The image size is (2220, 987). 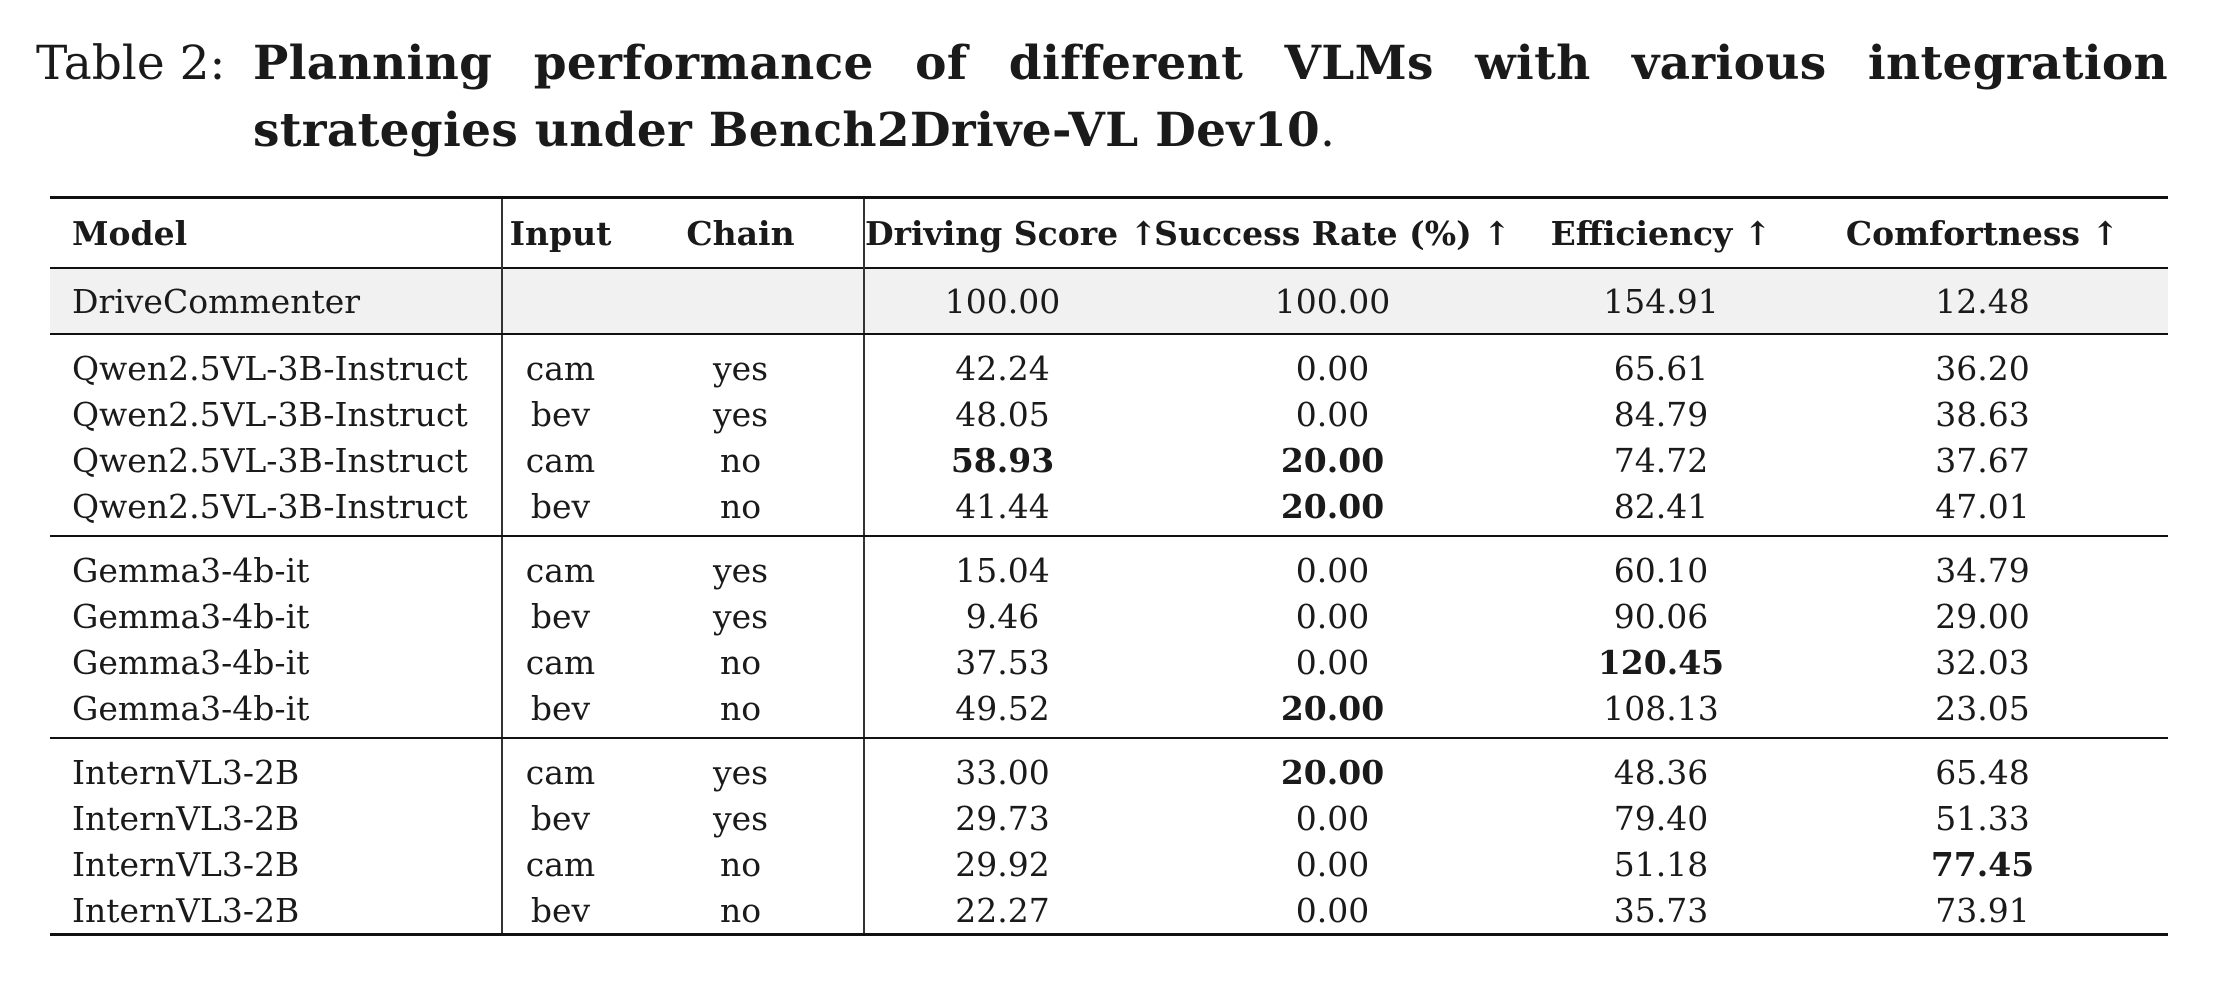 What do you see at coordinates (1002, 662) in the screenshot?
I see `cell-driving-score: 37.53` at bounding box center [1002, 662].